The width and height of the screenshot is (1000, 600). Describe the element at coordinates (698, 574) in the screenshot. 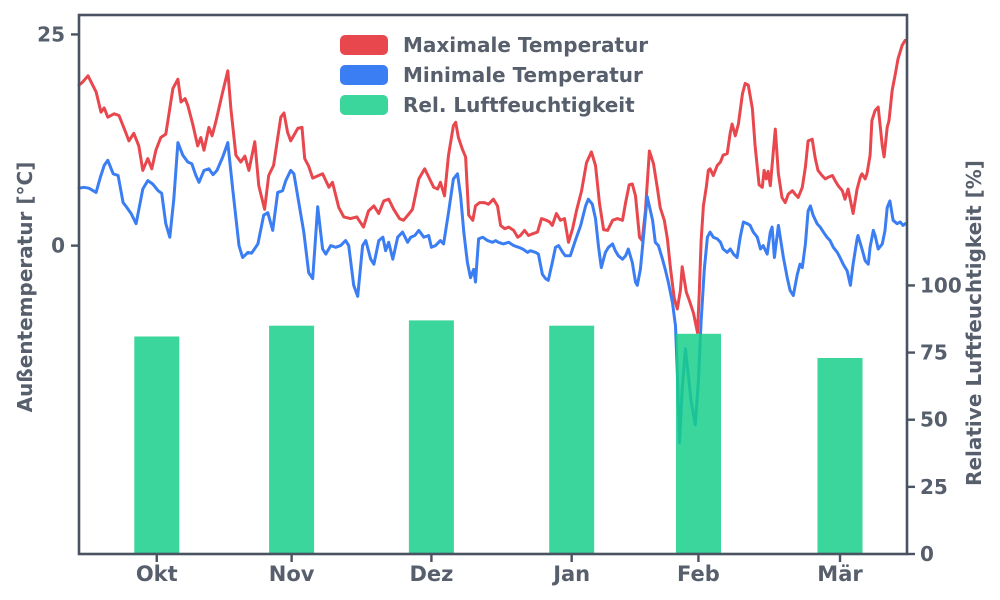

I see `x-tick-label-Feb: Feb` at that location.